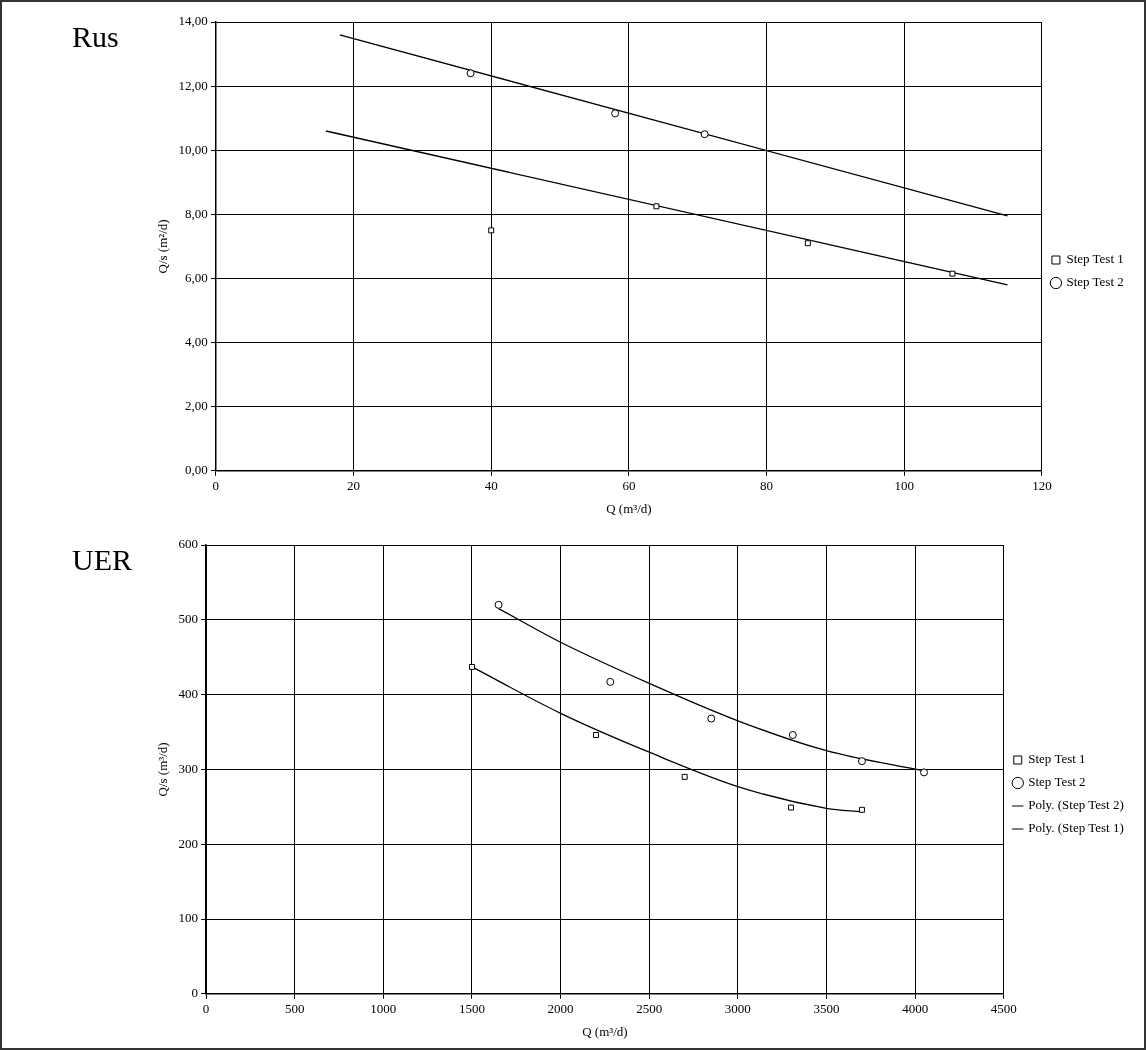 The image size is (1146, 1050). I want to click on y-tick-label: 12,00, so click(193, 85).